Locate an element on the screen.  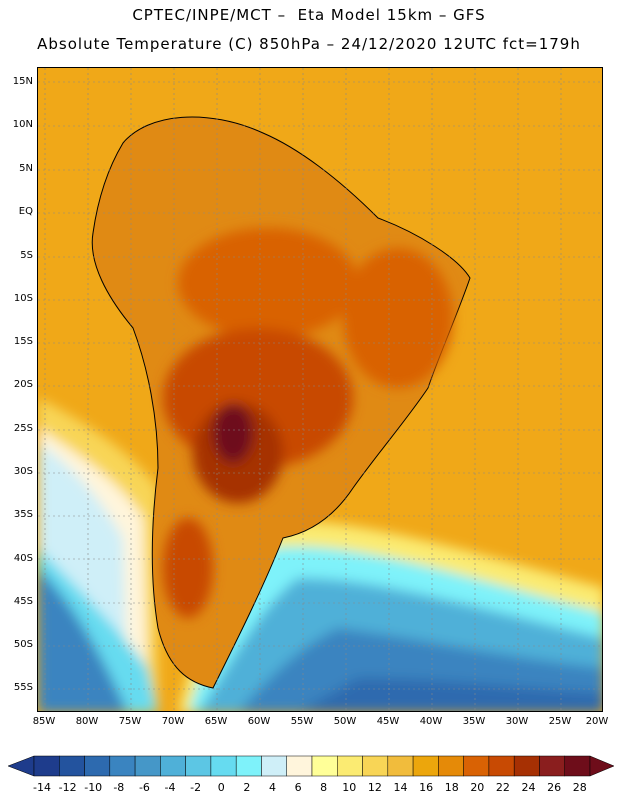
lon-label-65w: 65W is located at coordinates (216, 721).